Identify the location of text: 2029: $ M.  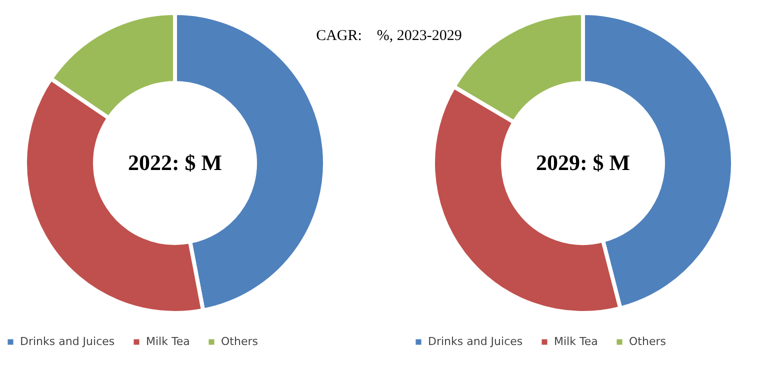
(583, 162).